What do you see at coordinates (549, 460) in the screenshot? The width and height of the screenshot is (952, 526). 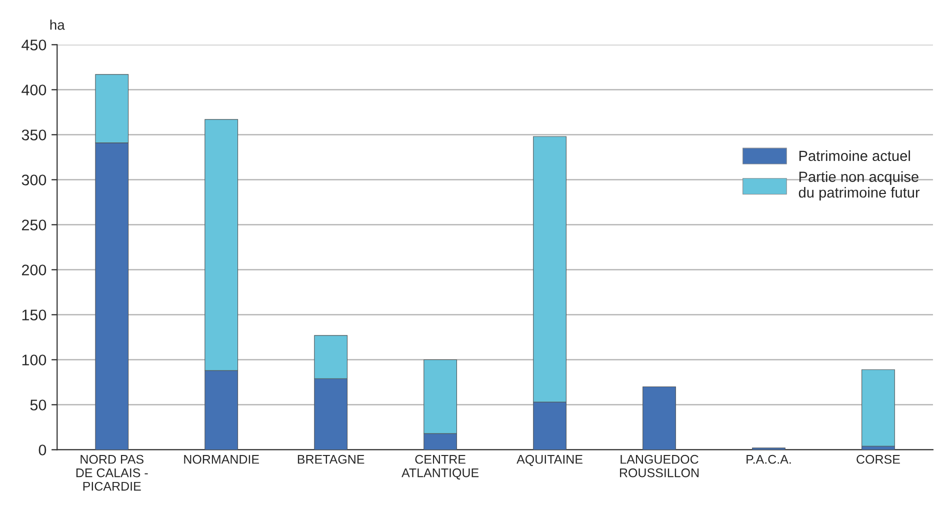 I see `x-tick-label: AQUITAINE` at bounding box center [549, 460].